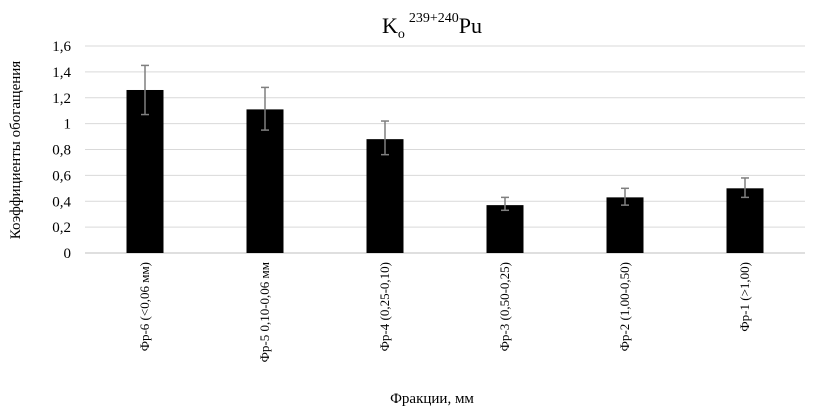 This screenshot has height=416, width=825. What do you see at coordinates (401, 34) in the screenshot?
I see `chart-title-sub: o` at bounding box center [401, 34].